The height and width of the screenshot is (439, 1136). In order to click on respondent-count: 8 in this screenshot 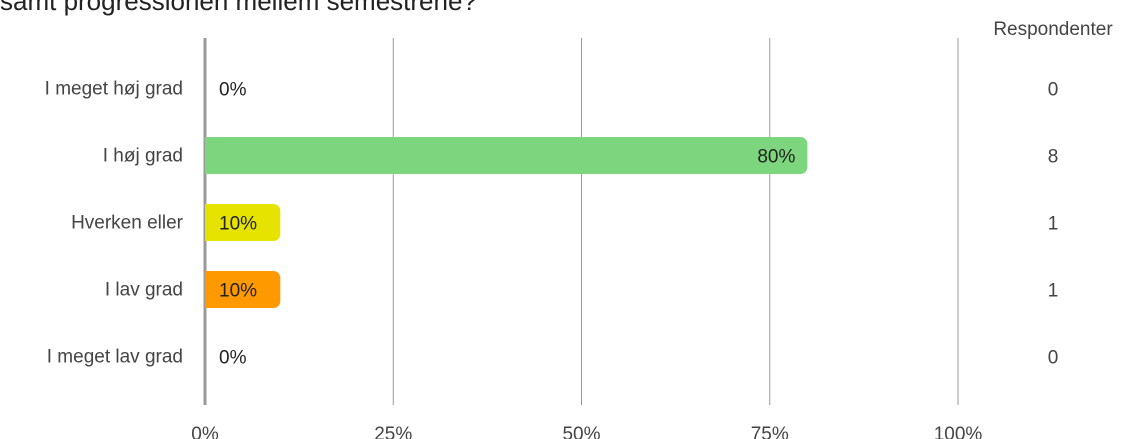, I will do `click(1053, 157)`.